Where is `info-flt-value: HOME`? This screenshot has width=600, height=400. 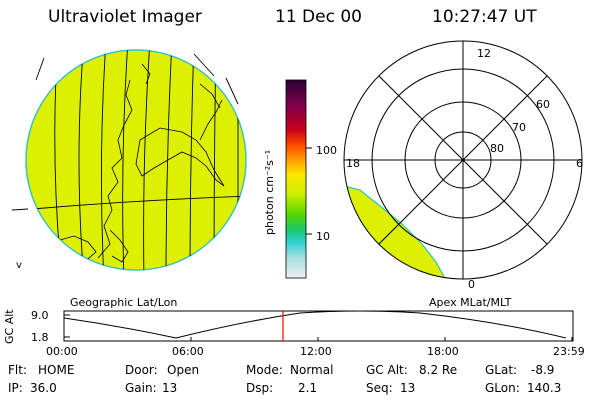 info-flt-value: HOME is located at coordinates (56, 370).